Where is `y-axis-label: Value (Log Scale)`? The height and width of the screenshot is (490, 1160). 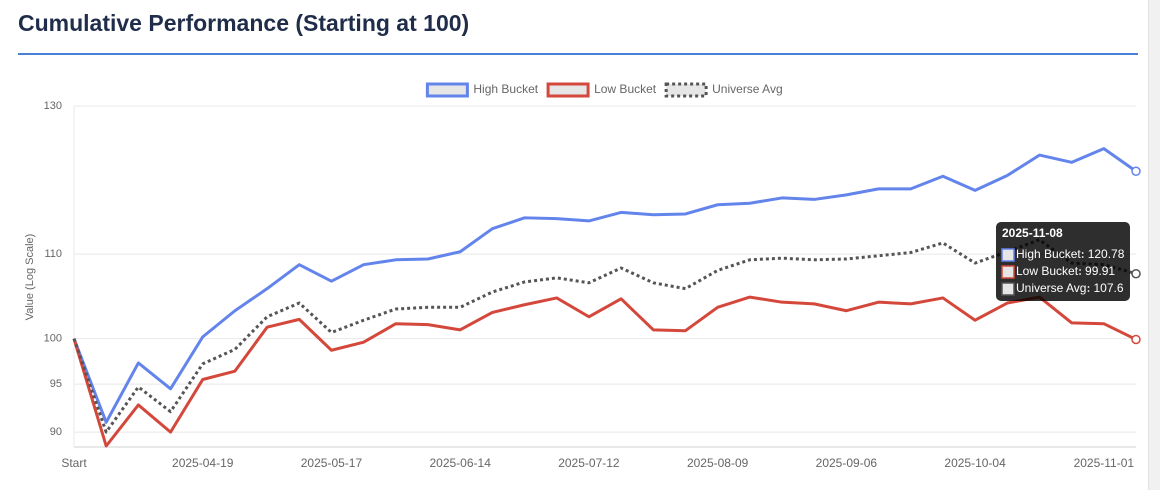 y-axis-label: Value (Log Scale) is located at coordinates (30, 277).